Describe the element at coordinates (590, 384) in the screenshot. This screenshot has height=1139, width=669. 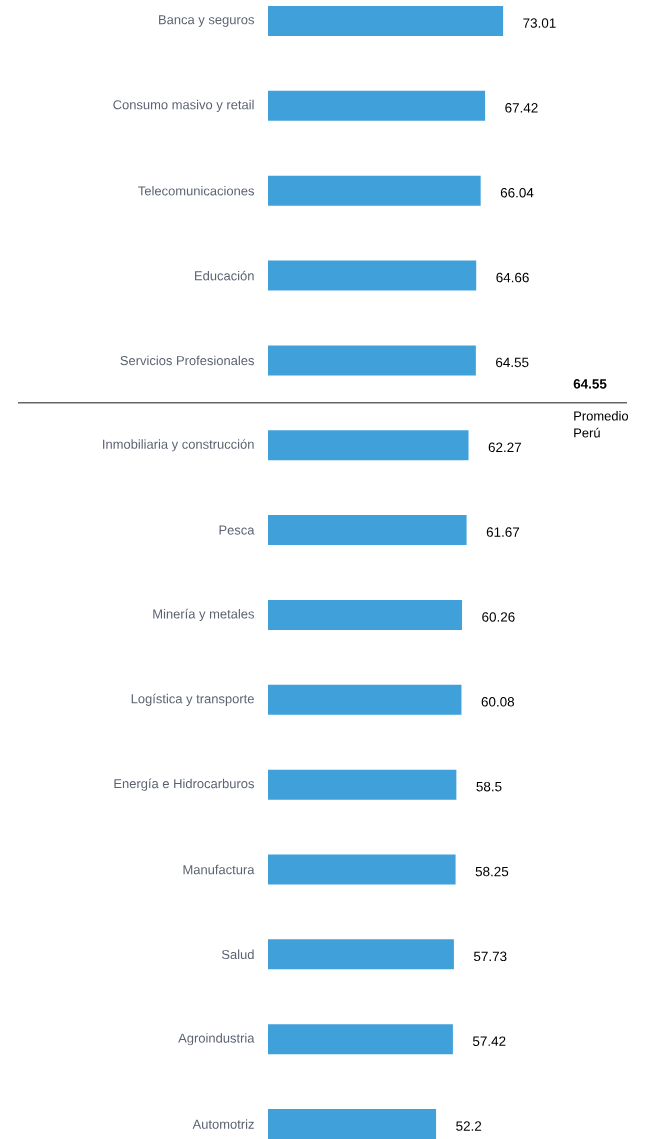
I see `text: 64.55` at that location.